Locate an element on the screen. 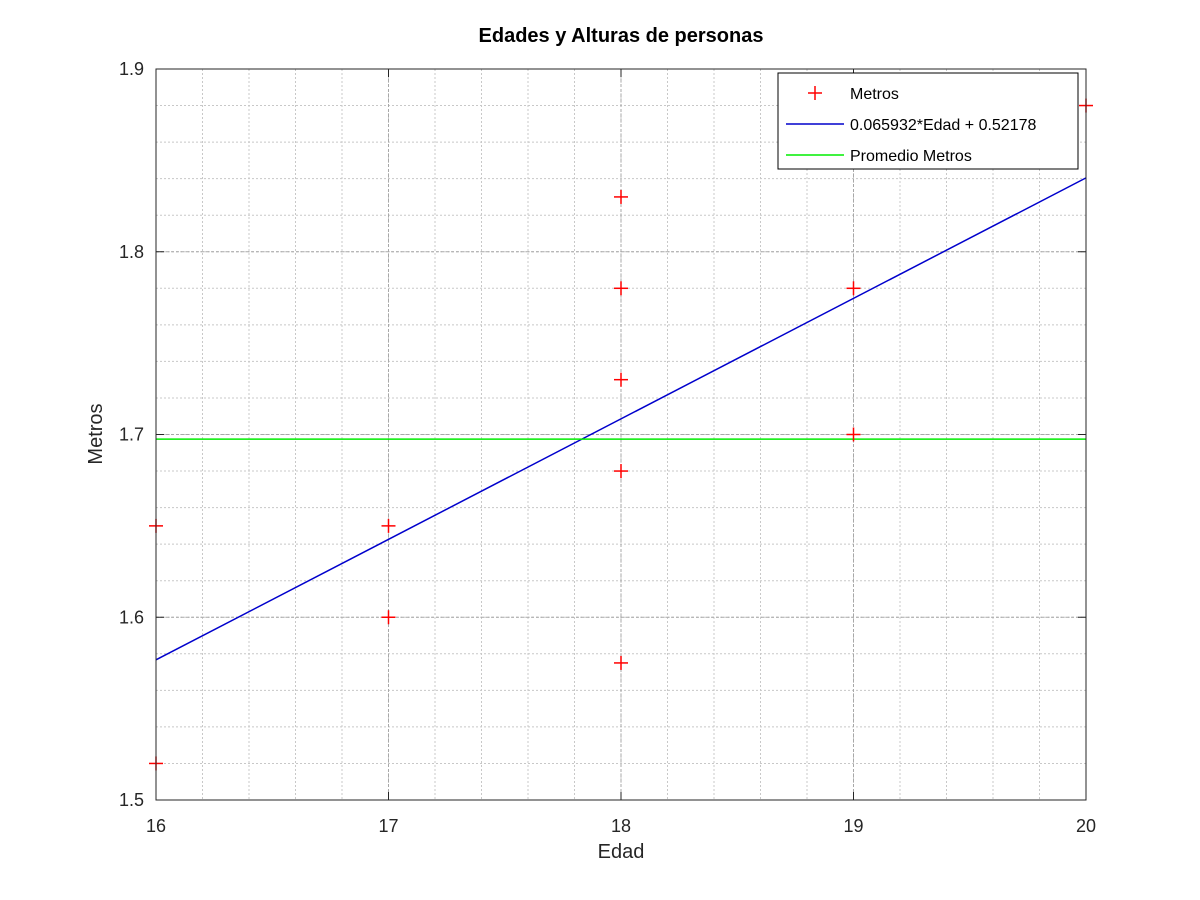 This screenshot has height=900, width=1200. legend-item-metros: Metros is located at coordinates (853, 94).